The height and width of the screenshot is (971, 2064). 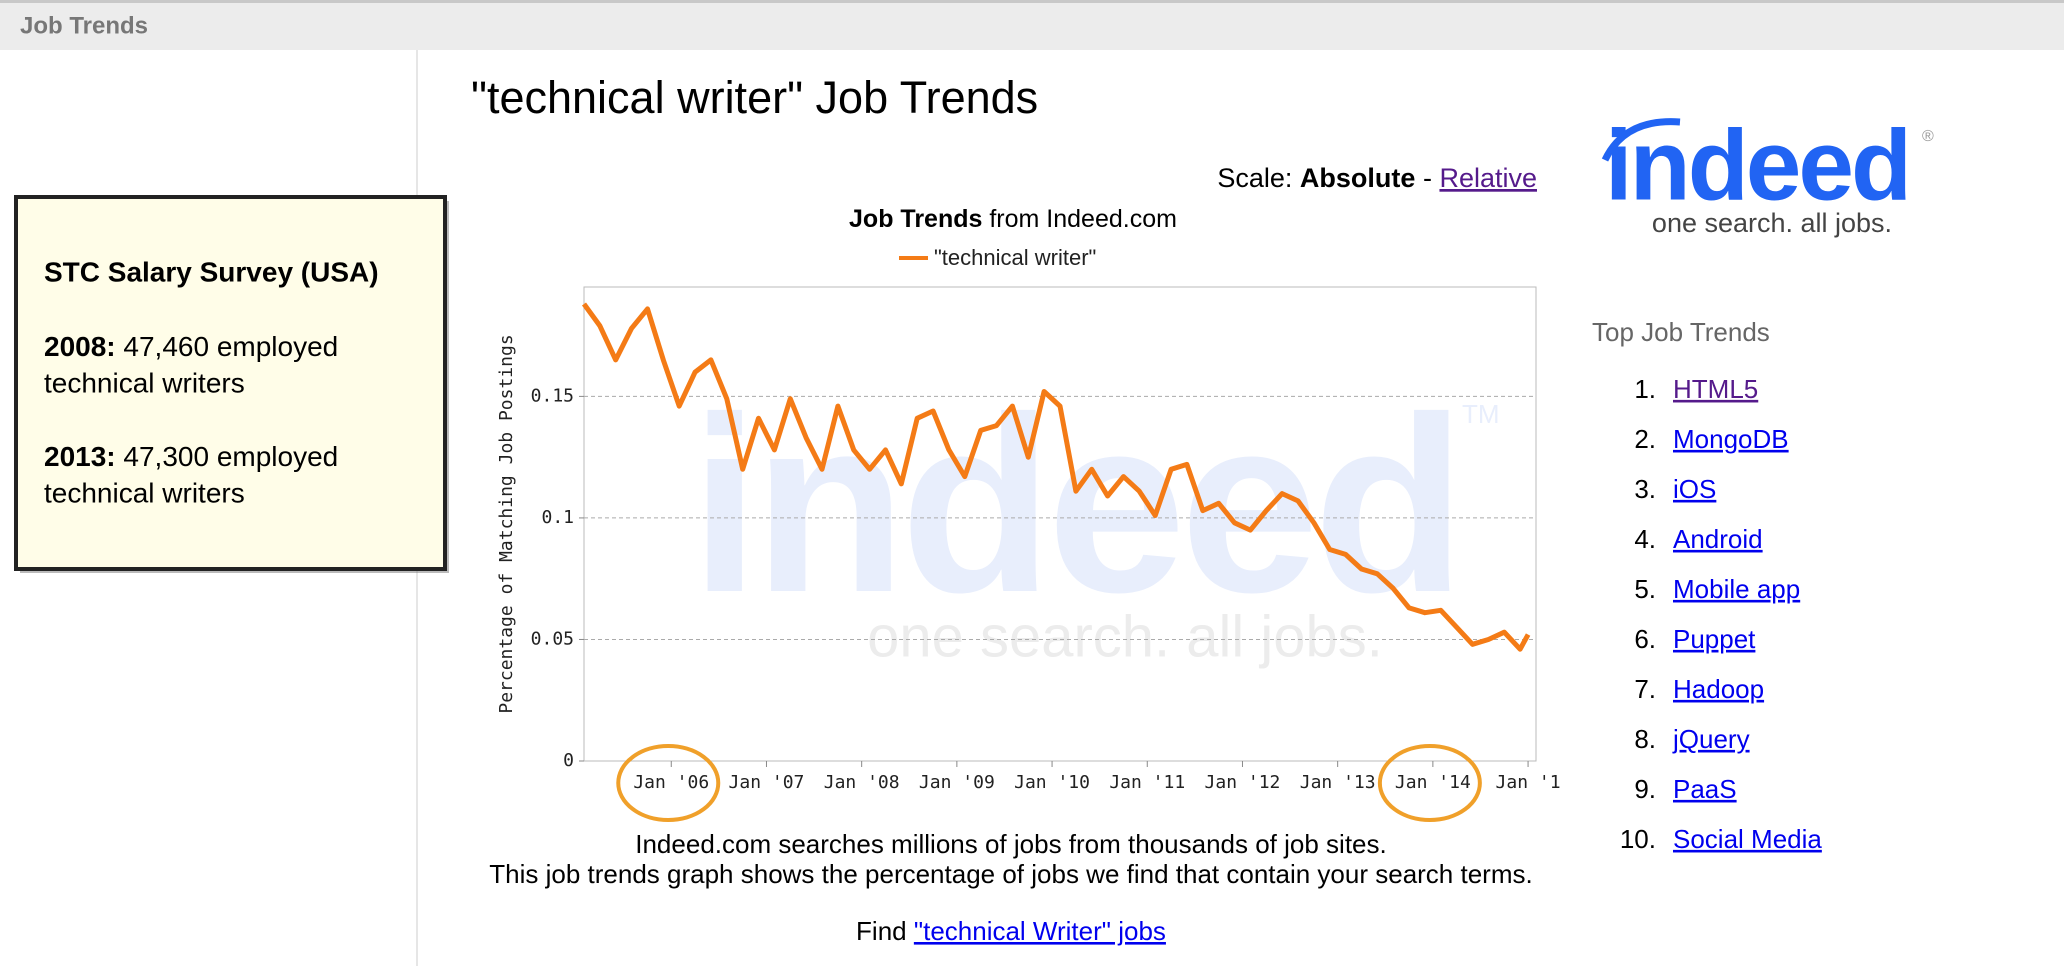 What do you see at coordinates (1645, 439) in the screenshot?
I see `trend-rank: 2.` at bounding box center [1645, 439].